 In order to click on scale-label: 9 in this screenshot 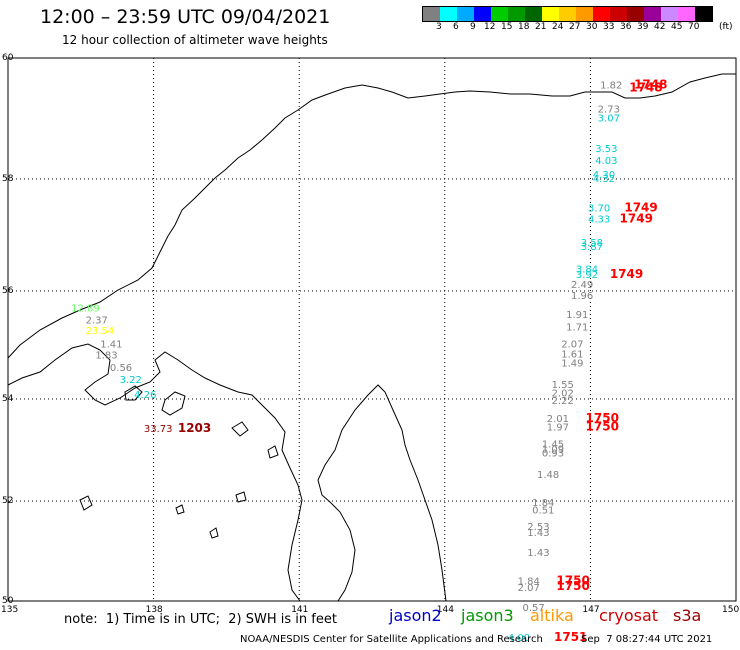, I will do `click(473, 27)`.